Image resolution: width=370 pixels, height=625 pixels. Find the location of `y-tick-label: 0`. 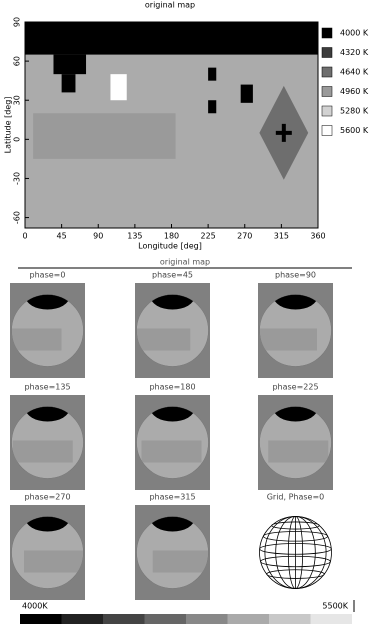

y-tick-label: 0 is located at coordinates (17, 139).